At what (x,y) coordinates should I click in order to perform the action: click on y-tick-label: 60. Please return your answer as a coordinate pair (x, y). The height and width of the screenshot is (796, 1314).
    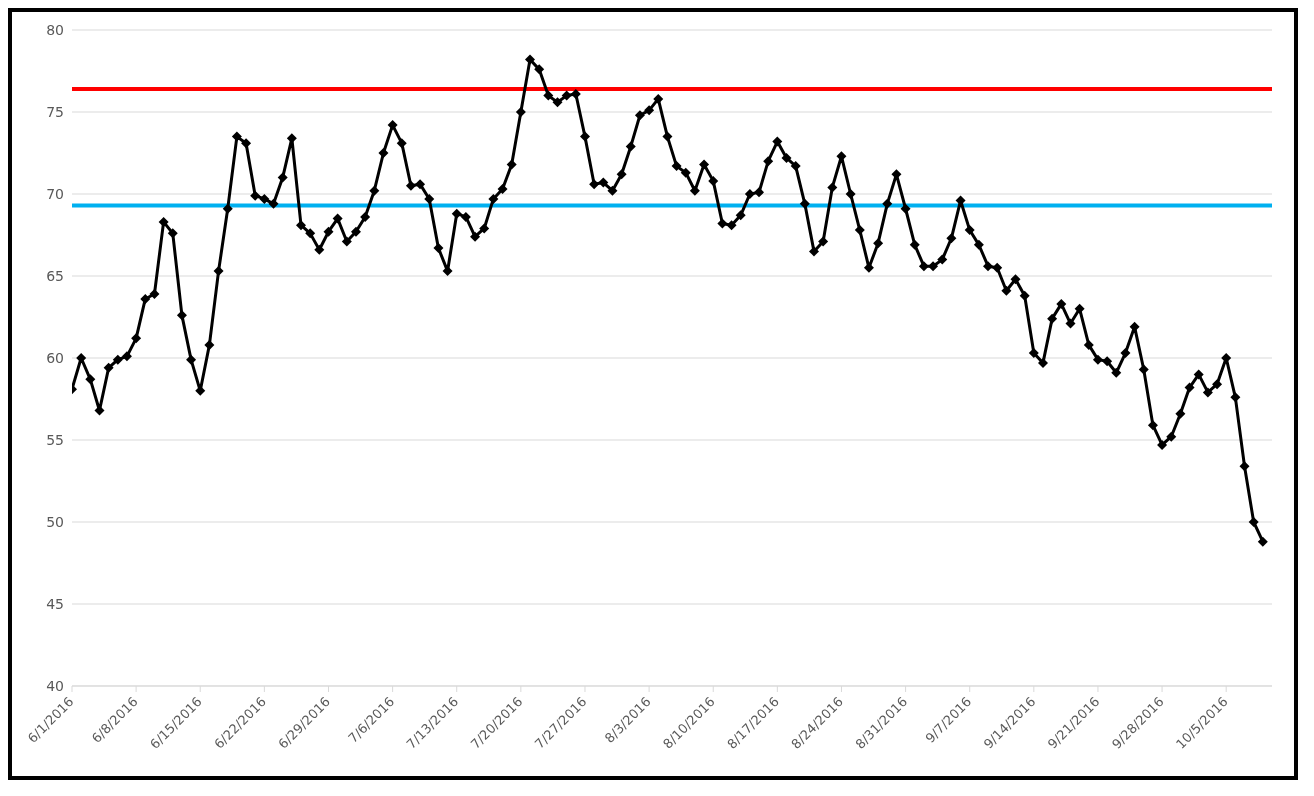
    Looking at the image, I should click on (55, 357).